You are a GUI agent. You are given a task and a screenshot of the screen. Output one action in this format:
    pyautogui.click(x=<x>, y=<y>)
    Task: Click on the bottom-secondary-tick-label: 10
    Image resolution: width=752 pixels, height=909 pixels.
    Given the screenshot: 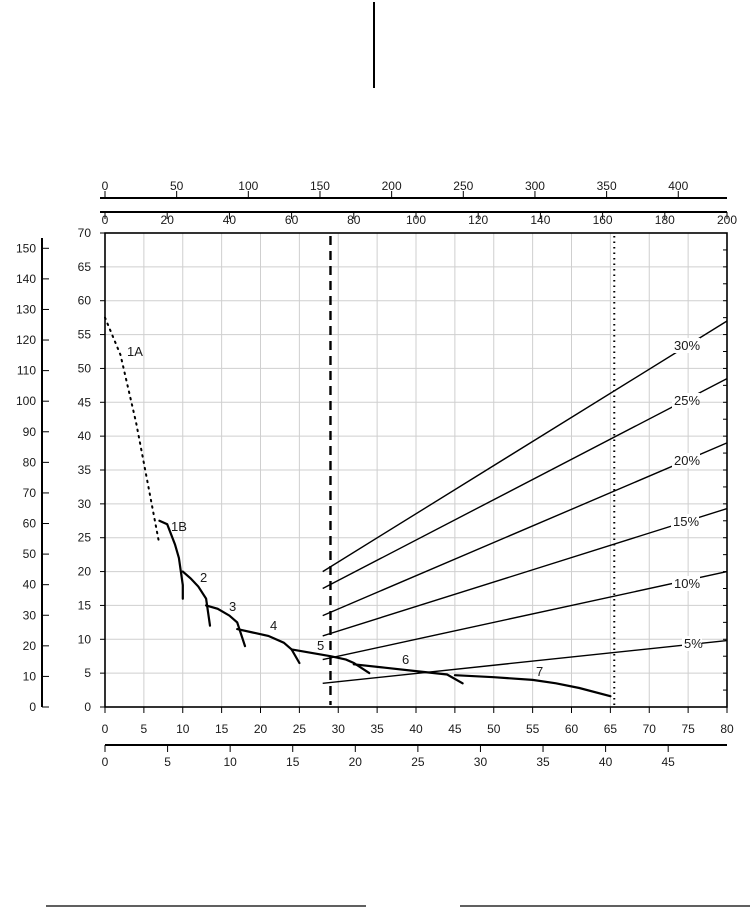 What is the action you would take?
    pyautogui.click(x=230, y=762)
    